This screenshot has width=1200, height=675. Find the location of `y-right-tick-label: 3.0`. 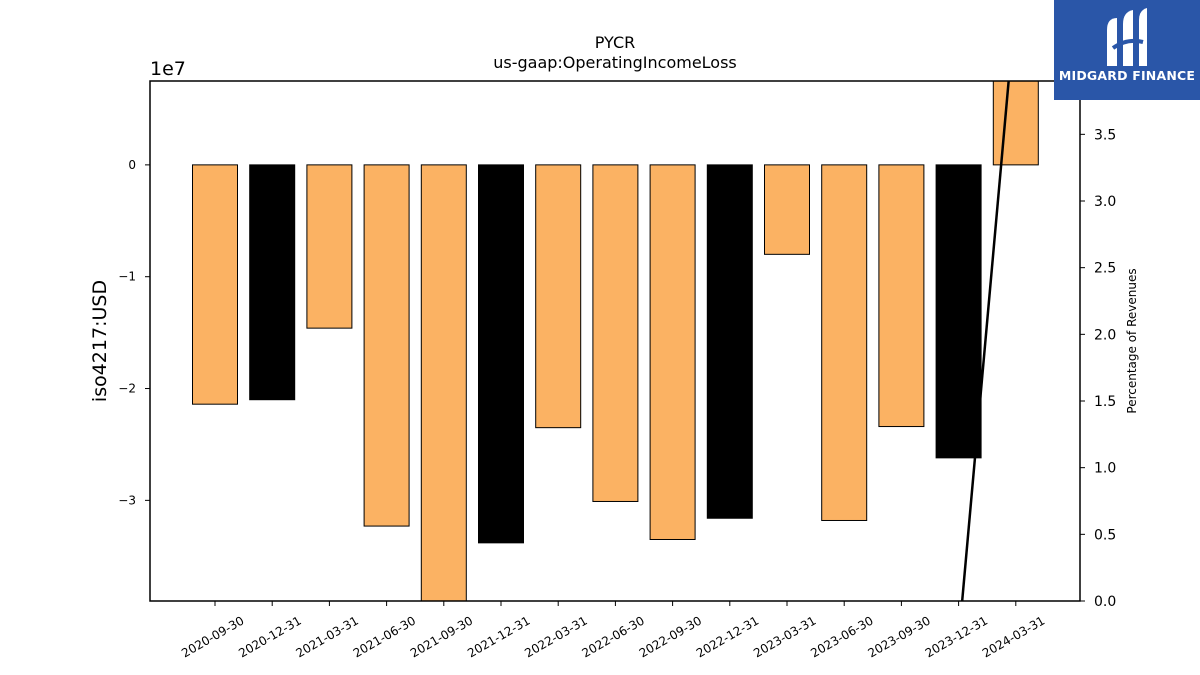

y-right-tick-label: 3.0 is located at coordinates (1105, 202).